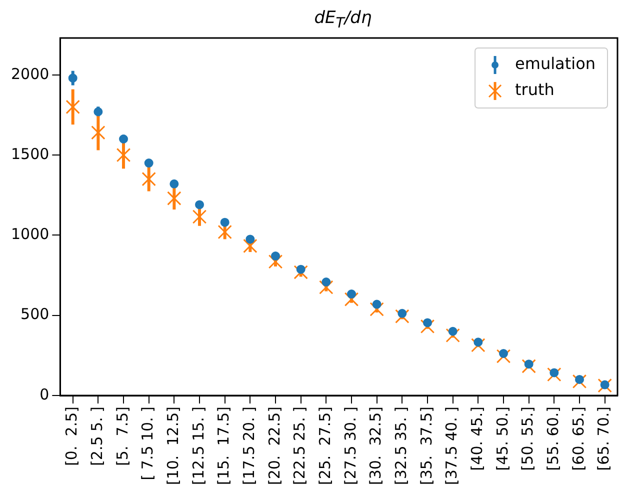 This screenshot has height=497, width=636. I want to click on x-tick-label: [65. 70.], so click(603, 438).